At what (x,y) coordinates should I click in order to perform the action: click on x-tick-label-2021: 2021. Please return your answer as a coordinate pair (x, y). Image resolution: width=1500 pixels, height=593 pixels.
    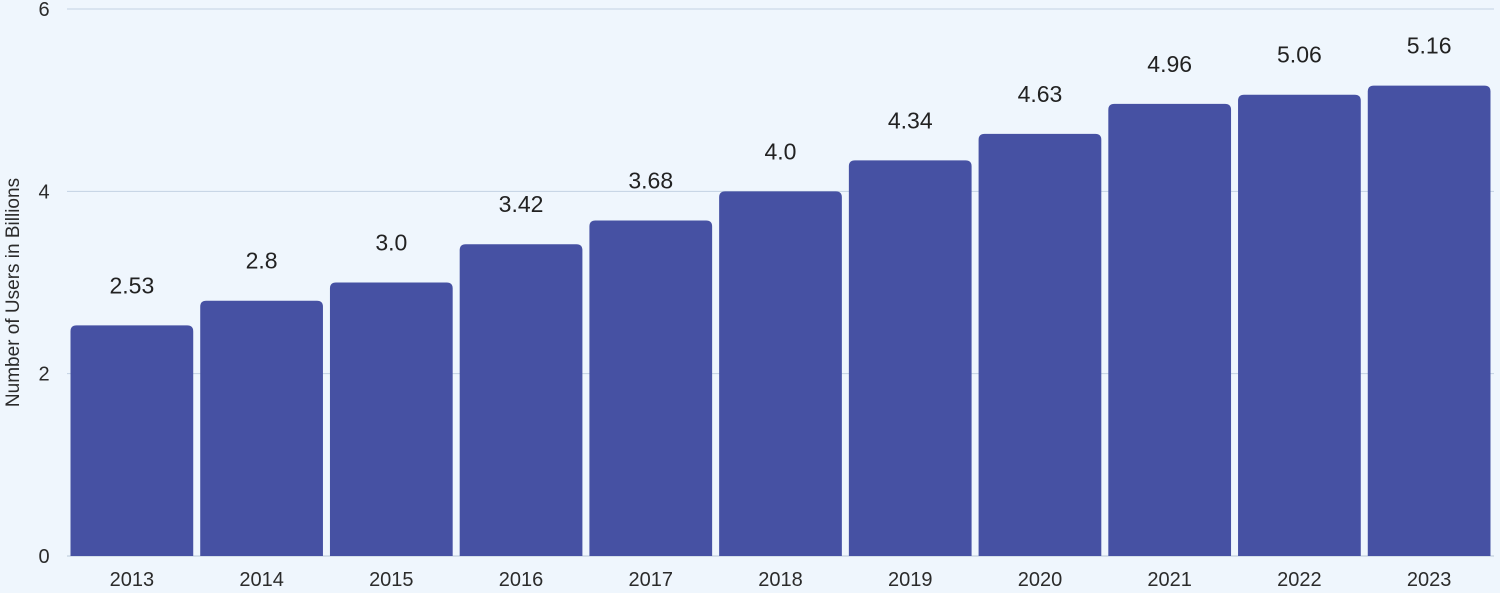
    Looking at the image, I should click on (1169, 580).